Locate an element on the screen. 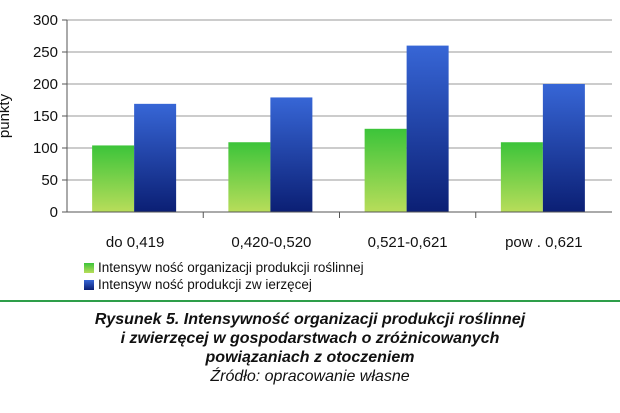 The width and height of the screenshot is (620, 413). y-tick-label: 250 is located at coordinates (45, 52).